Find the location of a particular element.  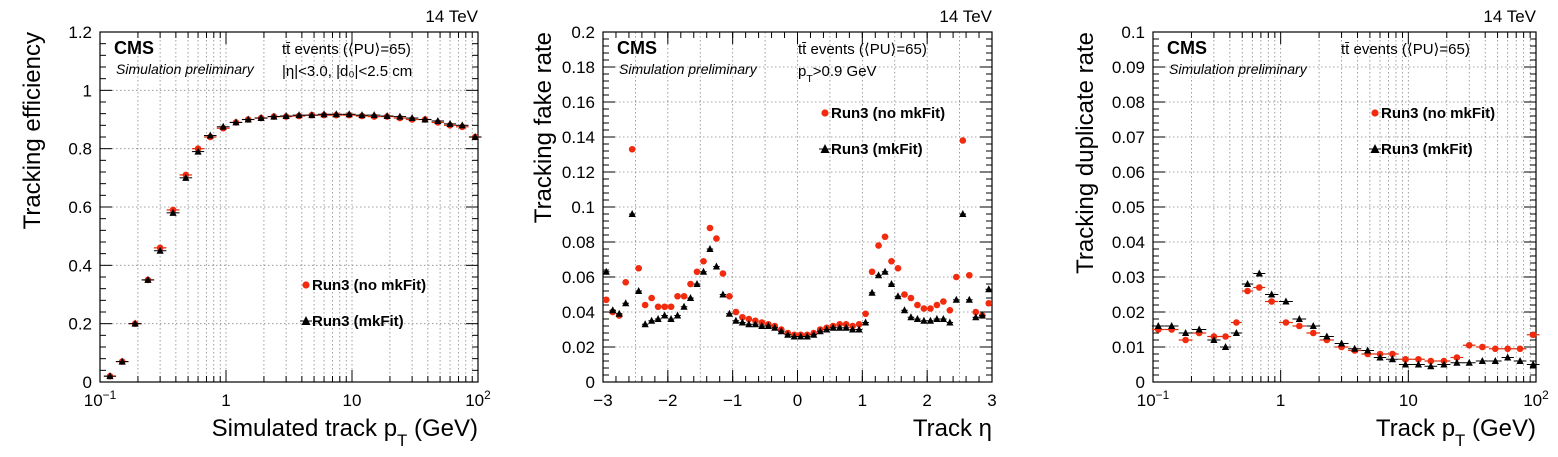

y-tick-label: 0.16 is located at coordinates (578, 102).